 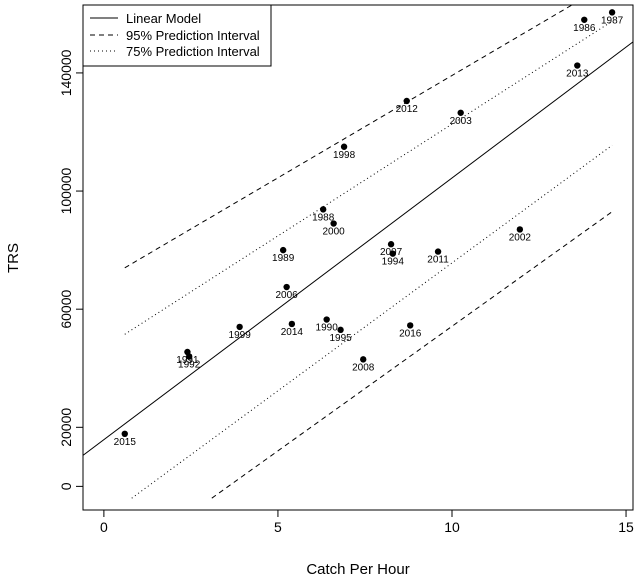 I want to click on point-label-1992: 1992, so click(x=189, y=364).